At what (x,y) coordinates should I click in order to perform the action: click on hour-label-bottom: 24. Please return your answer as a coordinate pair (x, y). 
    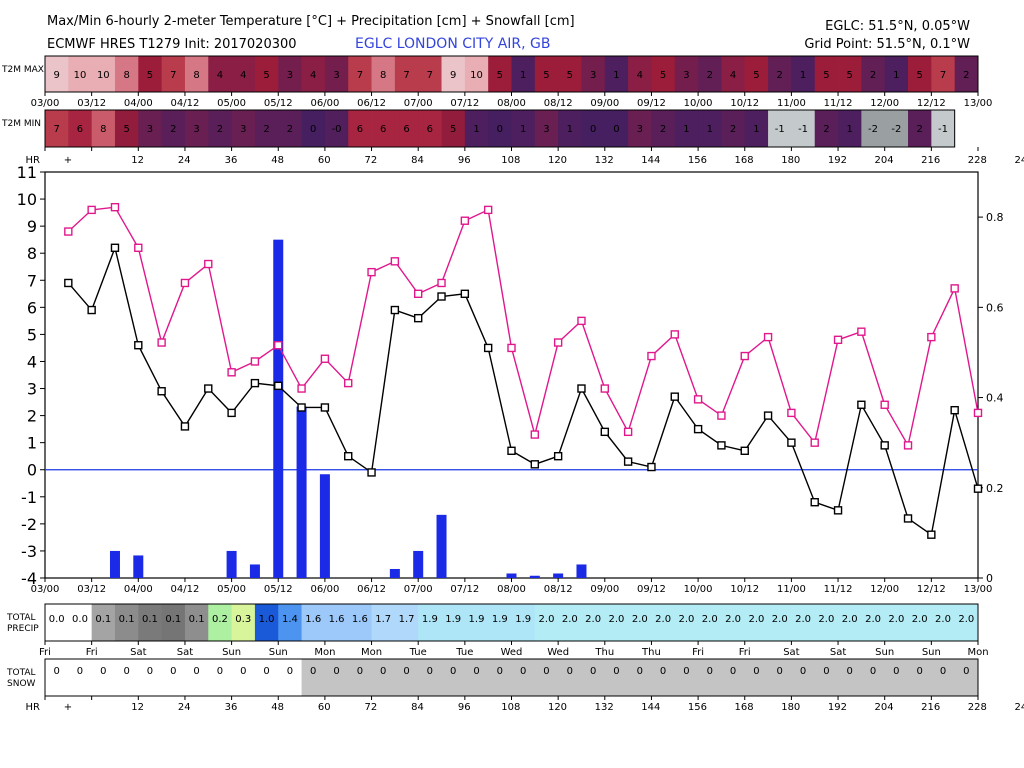
    Looking at the image, I should click on (184, 707).